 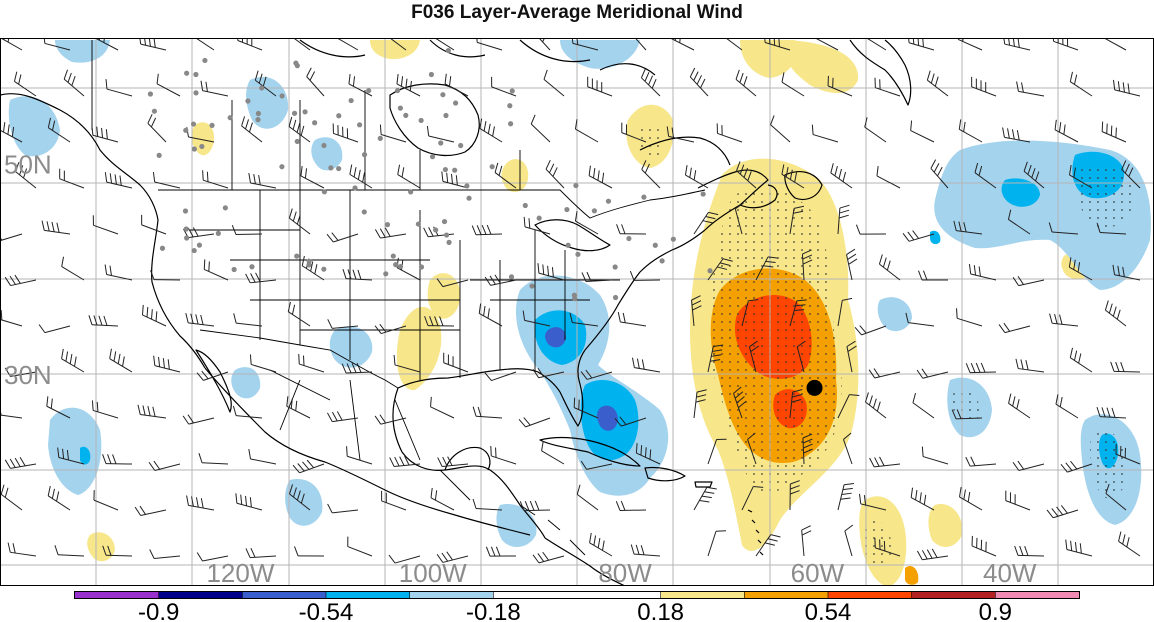 I want to click on shade-north-blue, so click(x=600, y=54).